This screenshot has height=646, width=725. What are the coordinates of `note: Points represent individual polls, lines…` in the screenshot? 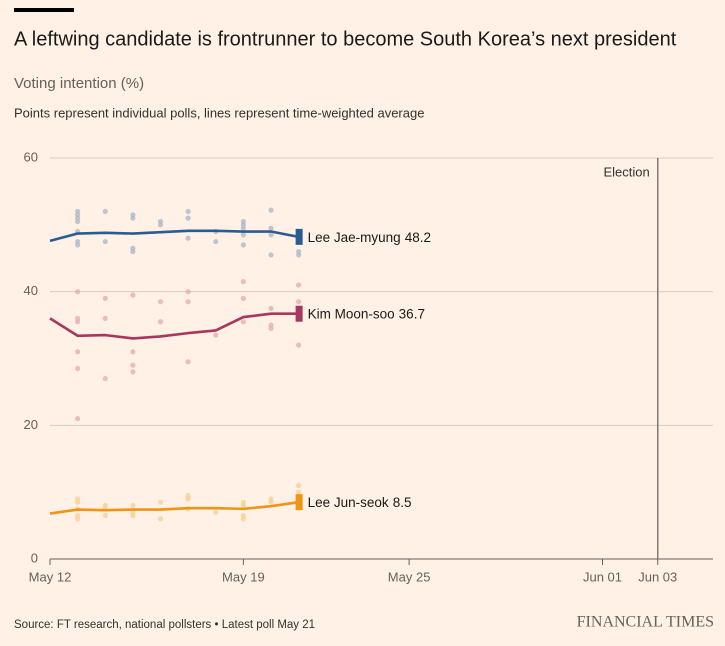 It's located at (219, 112).